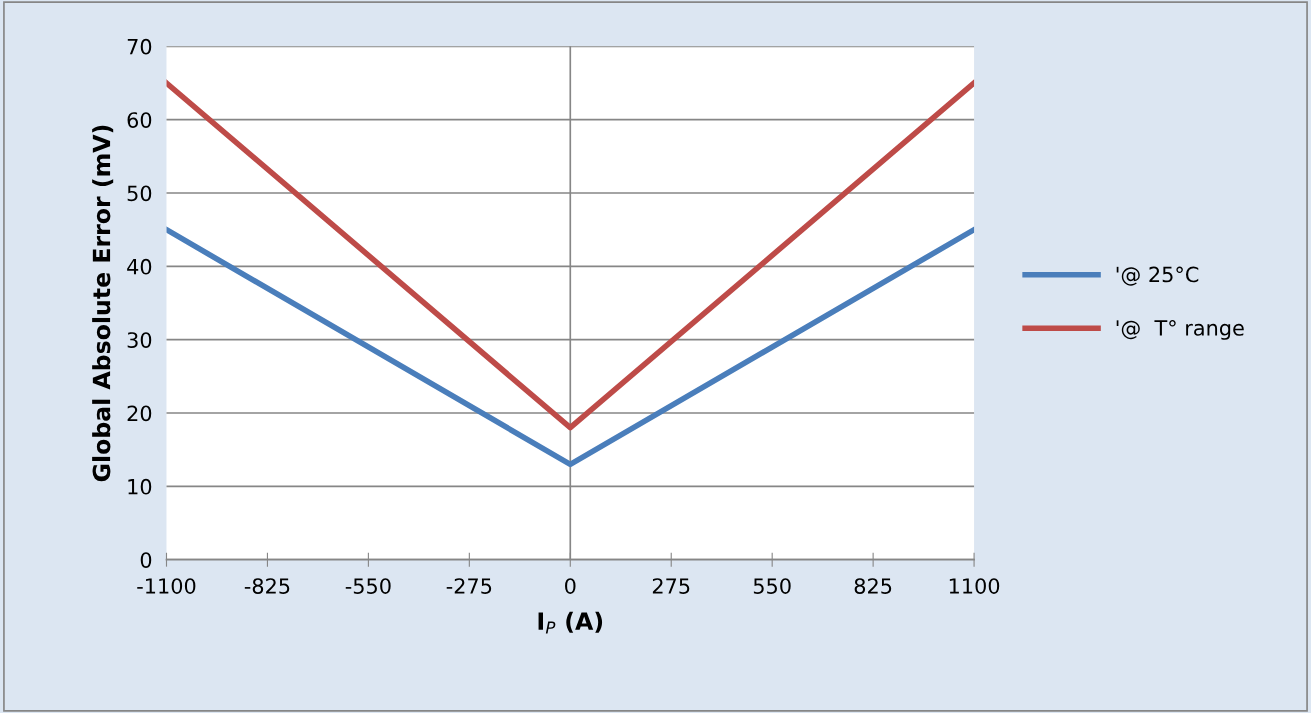  I want to click on x-axis-title: I$_{P}$ (A), so click(570, 622).